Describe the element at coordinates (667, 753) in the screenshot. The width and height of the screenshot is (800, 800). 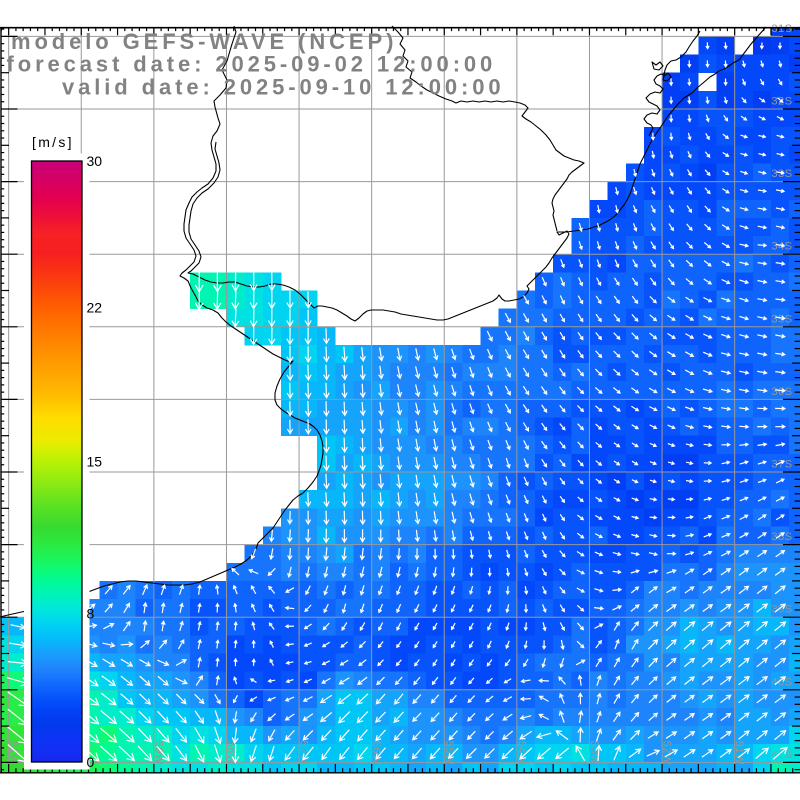
I see `svg-text: 52W` at that location.